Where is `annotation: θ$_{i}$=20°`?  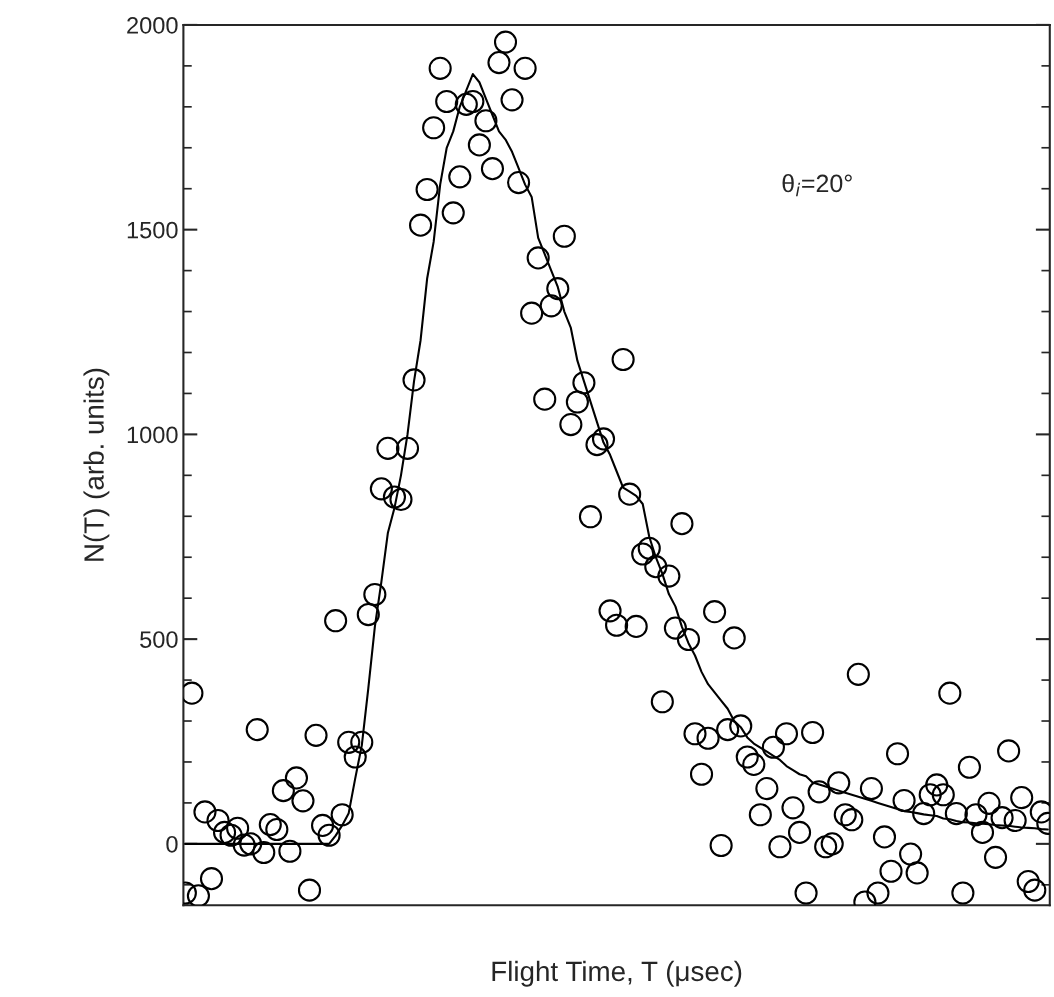 annotation: θ$_{i}$=20° is located at coordinates (817, 185).